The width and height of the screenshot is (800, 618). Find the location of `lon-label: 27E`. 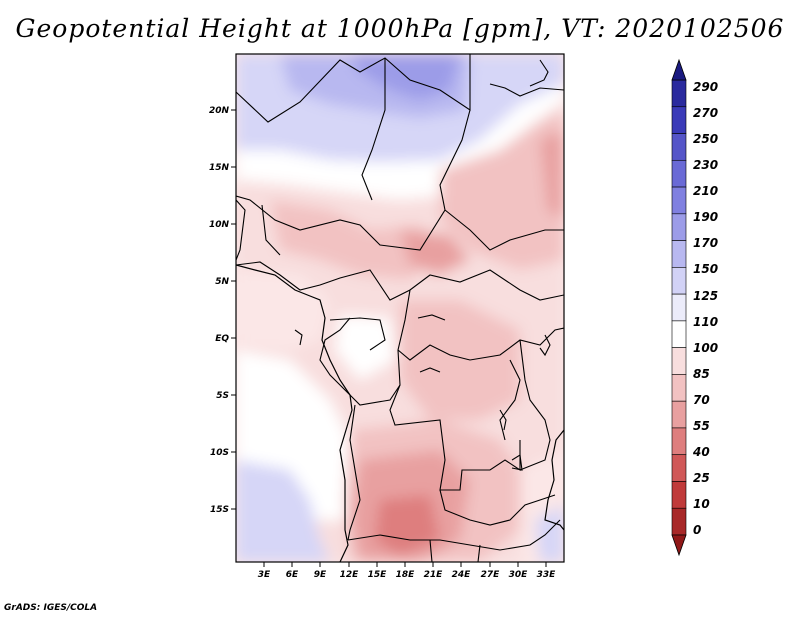

lon-label: 27E is located at coordinates (491, 575).